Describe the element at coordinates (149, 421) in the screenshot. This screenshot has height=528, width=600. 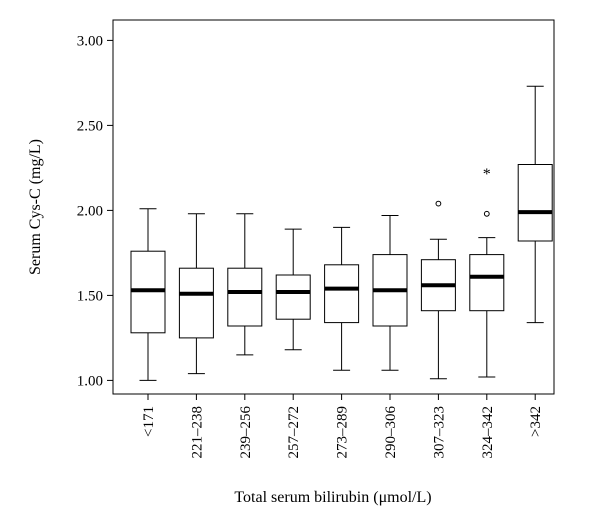
I see `x-tick-label: <171` at that location.